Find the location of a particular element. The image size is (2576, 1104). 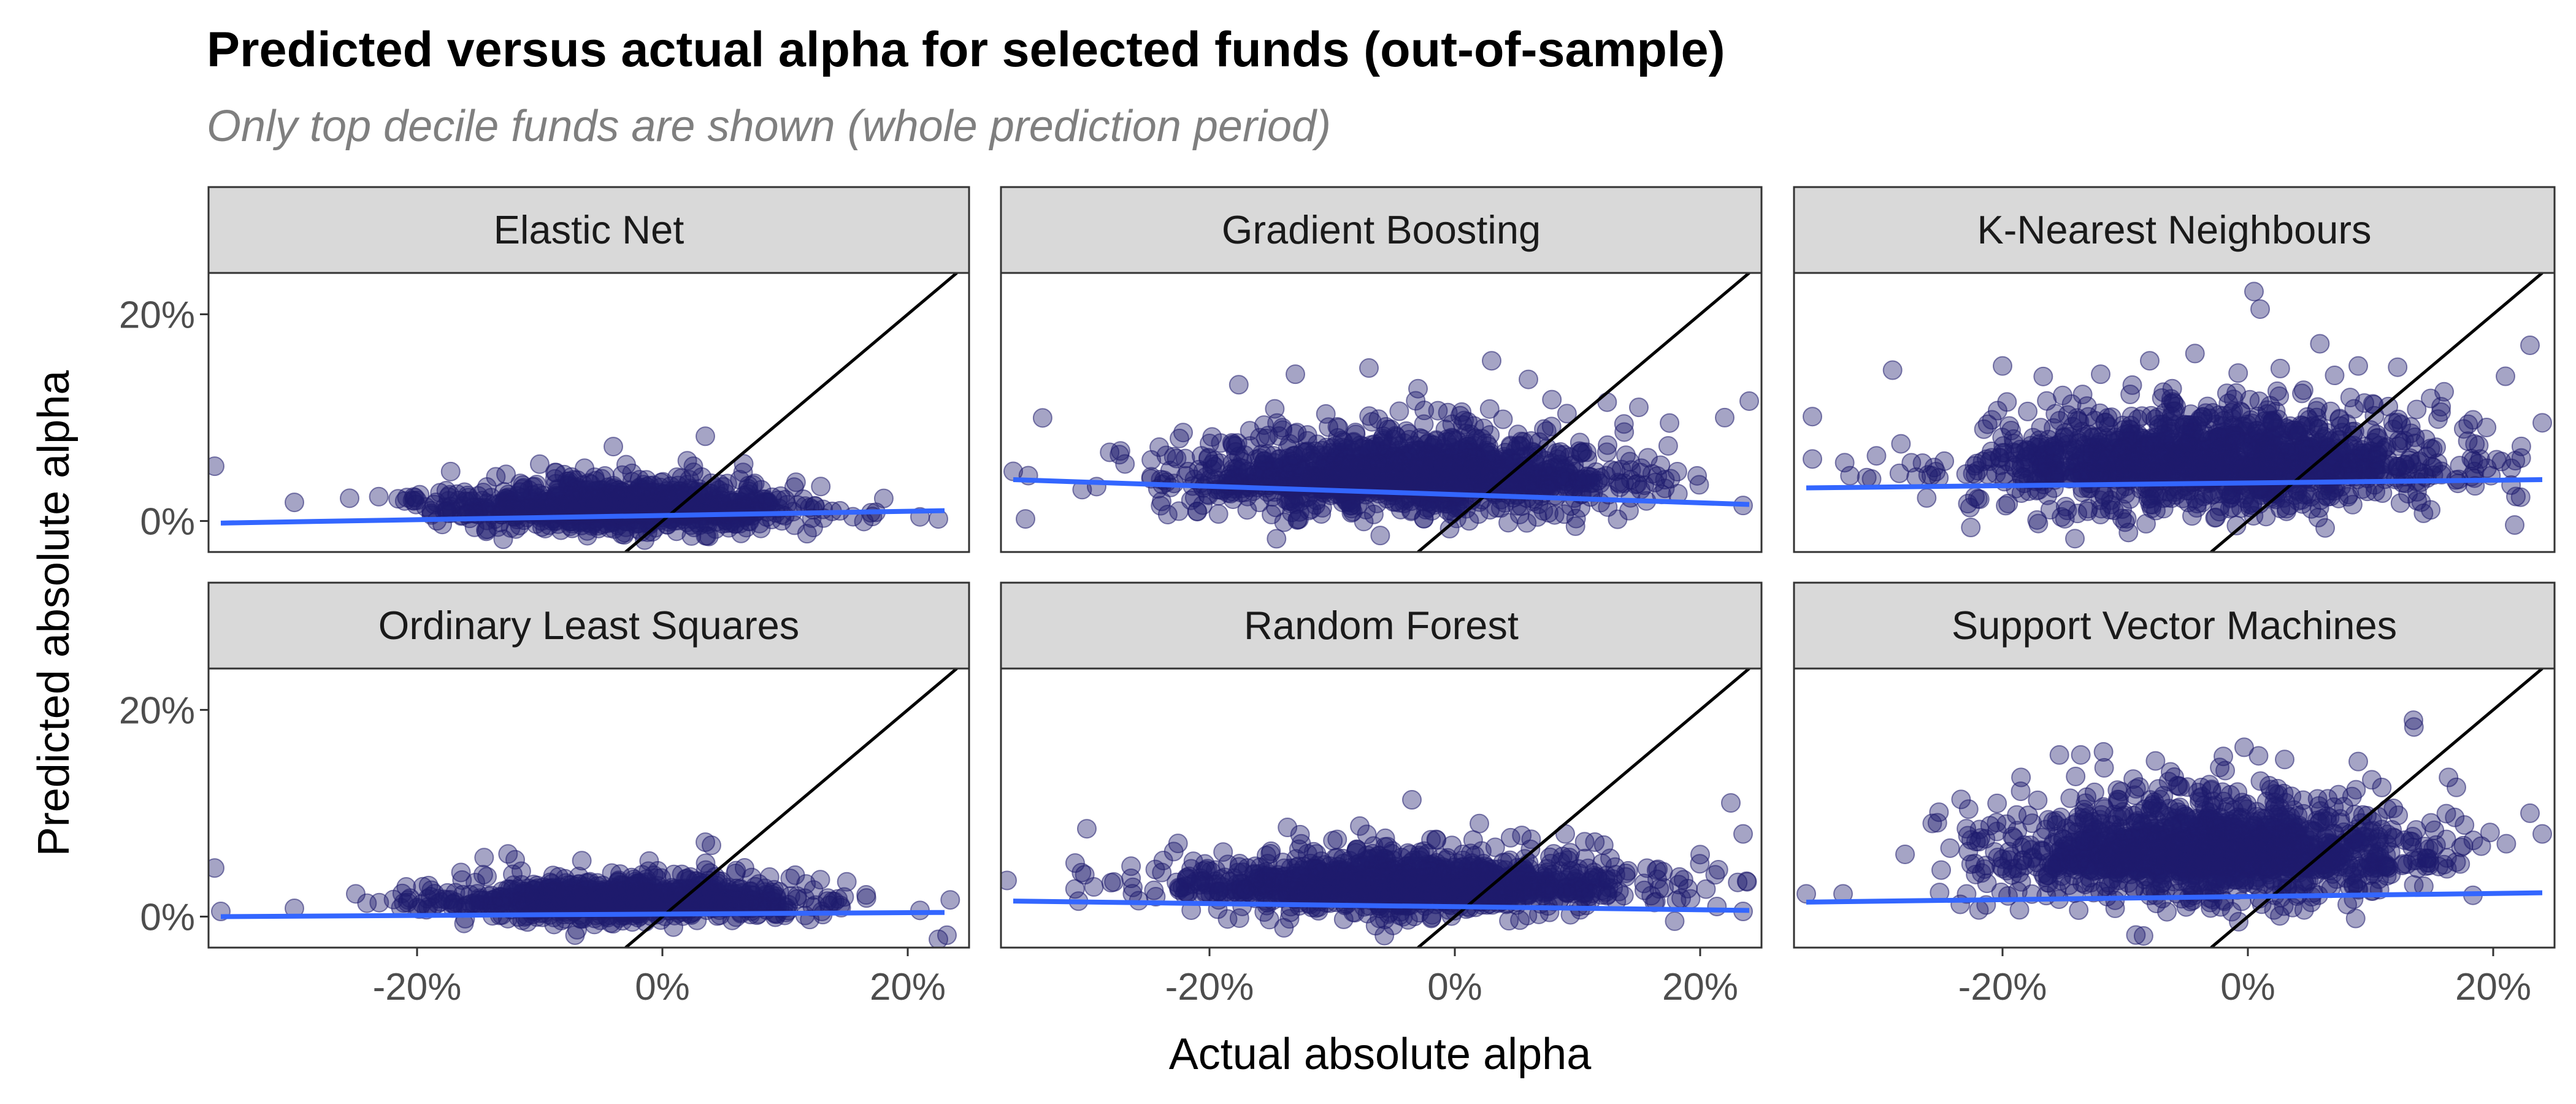

facet-panel: Gradient Boosting is located at coordinates (1381, 369).